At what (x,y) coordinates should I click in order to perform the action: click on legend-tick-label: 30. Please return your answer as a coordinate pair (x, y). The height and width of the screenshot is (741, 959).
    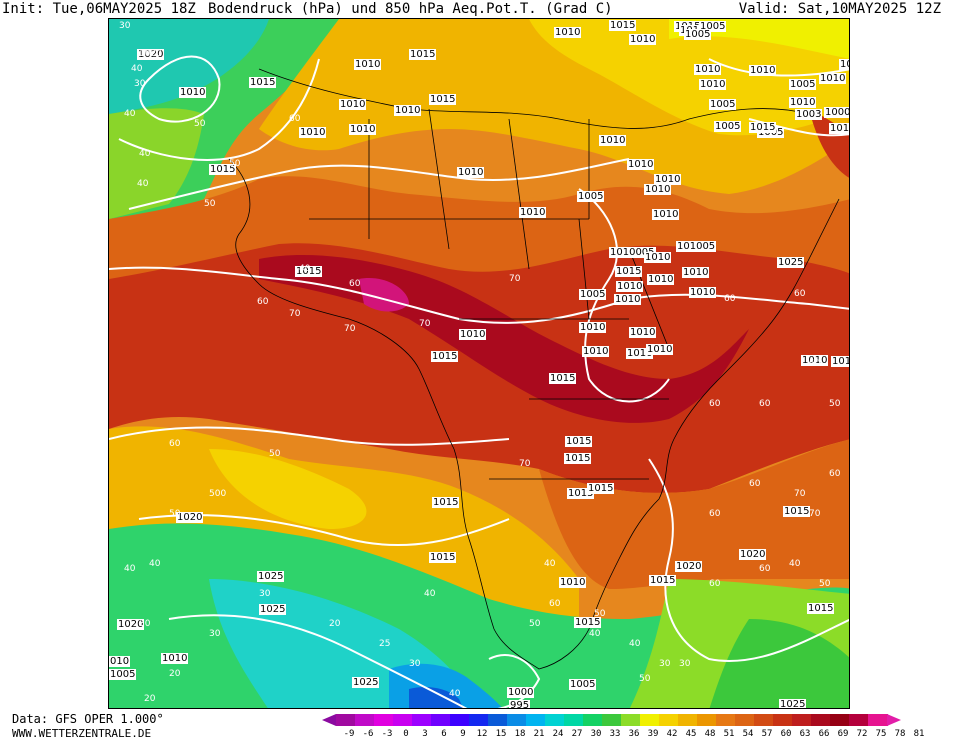
    Looking at the image, I should click on (596, 734).